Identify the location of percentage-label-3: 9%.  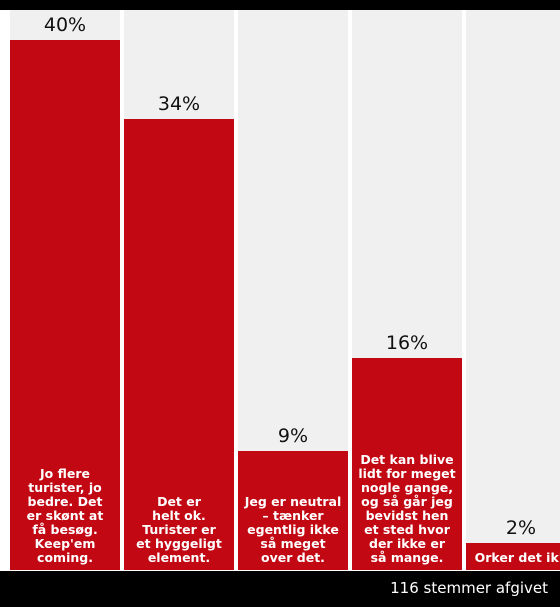
(293, 436).